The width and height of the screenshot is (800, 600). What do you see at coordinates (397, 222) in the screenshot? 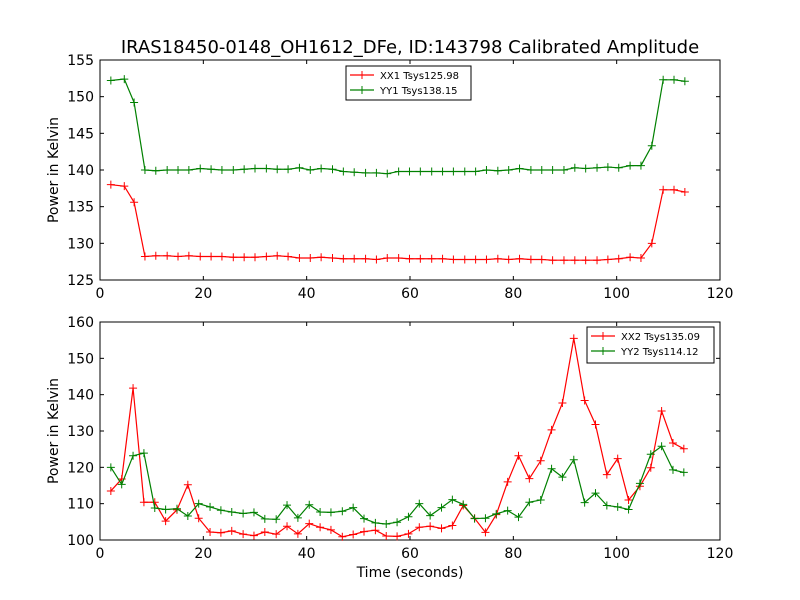
I see `series-line` at bounding box center [397, 222].